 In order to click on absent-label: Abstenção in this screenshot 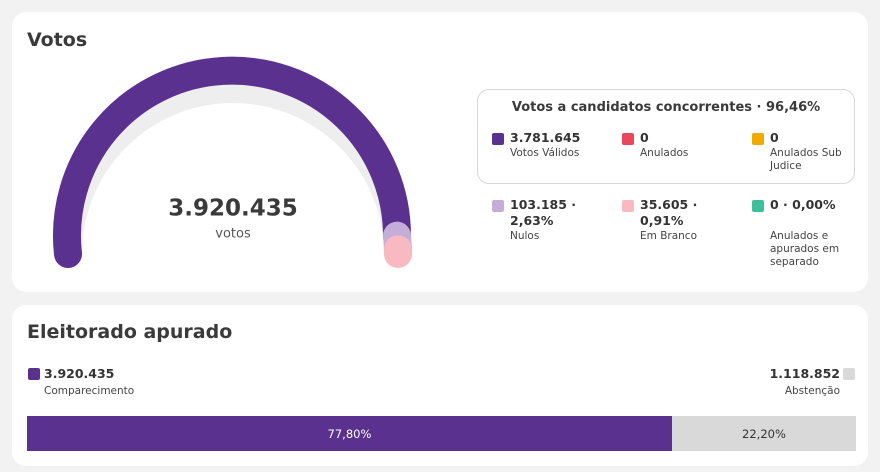, I will do `click(812, 391)`.